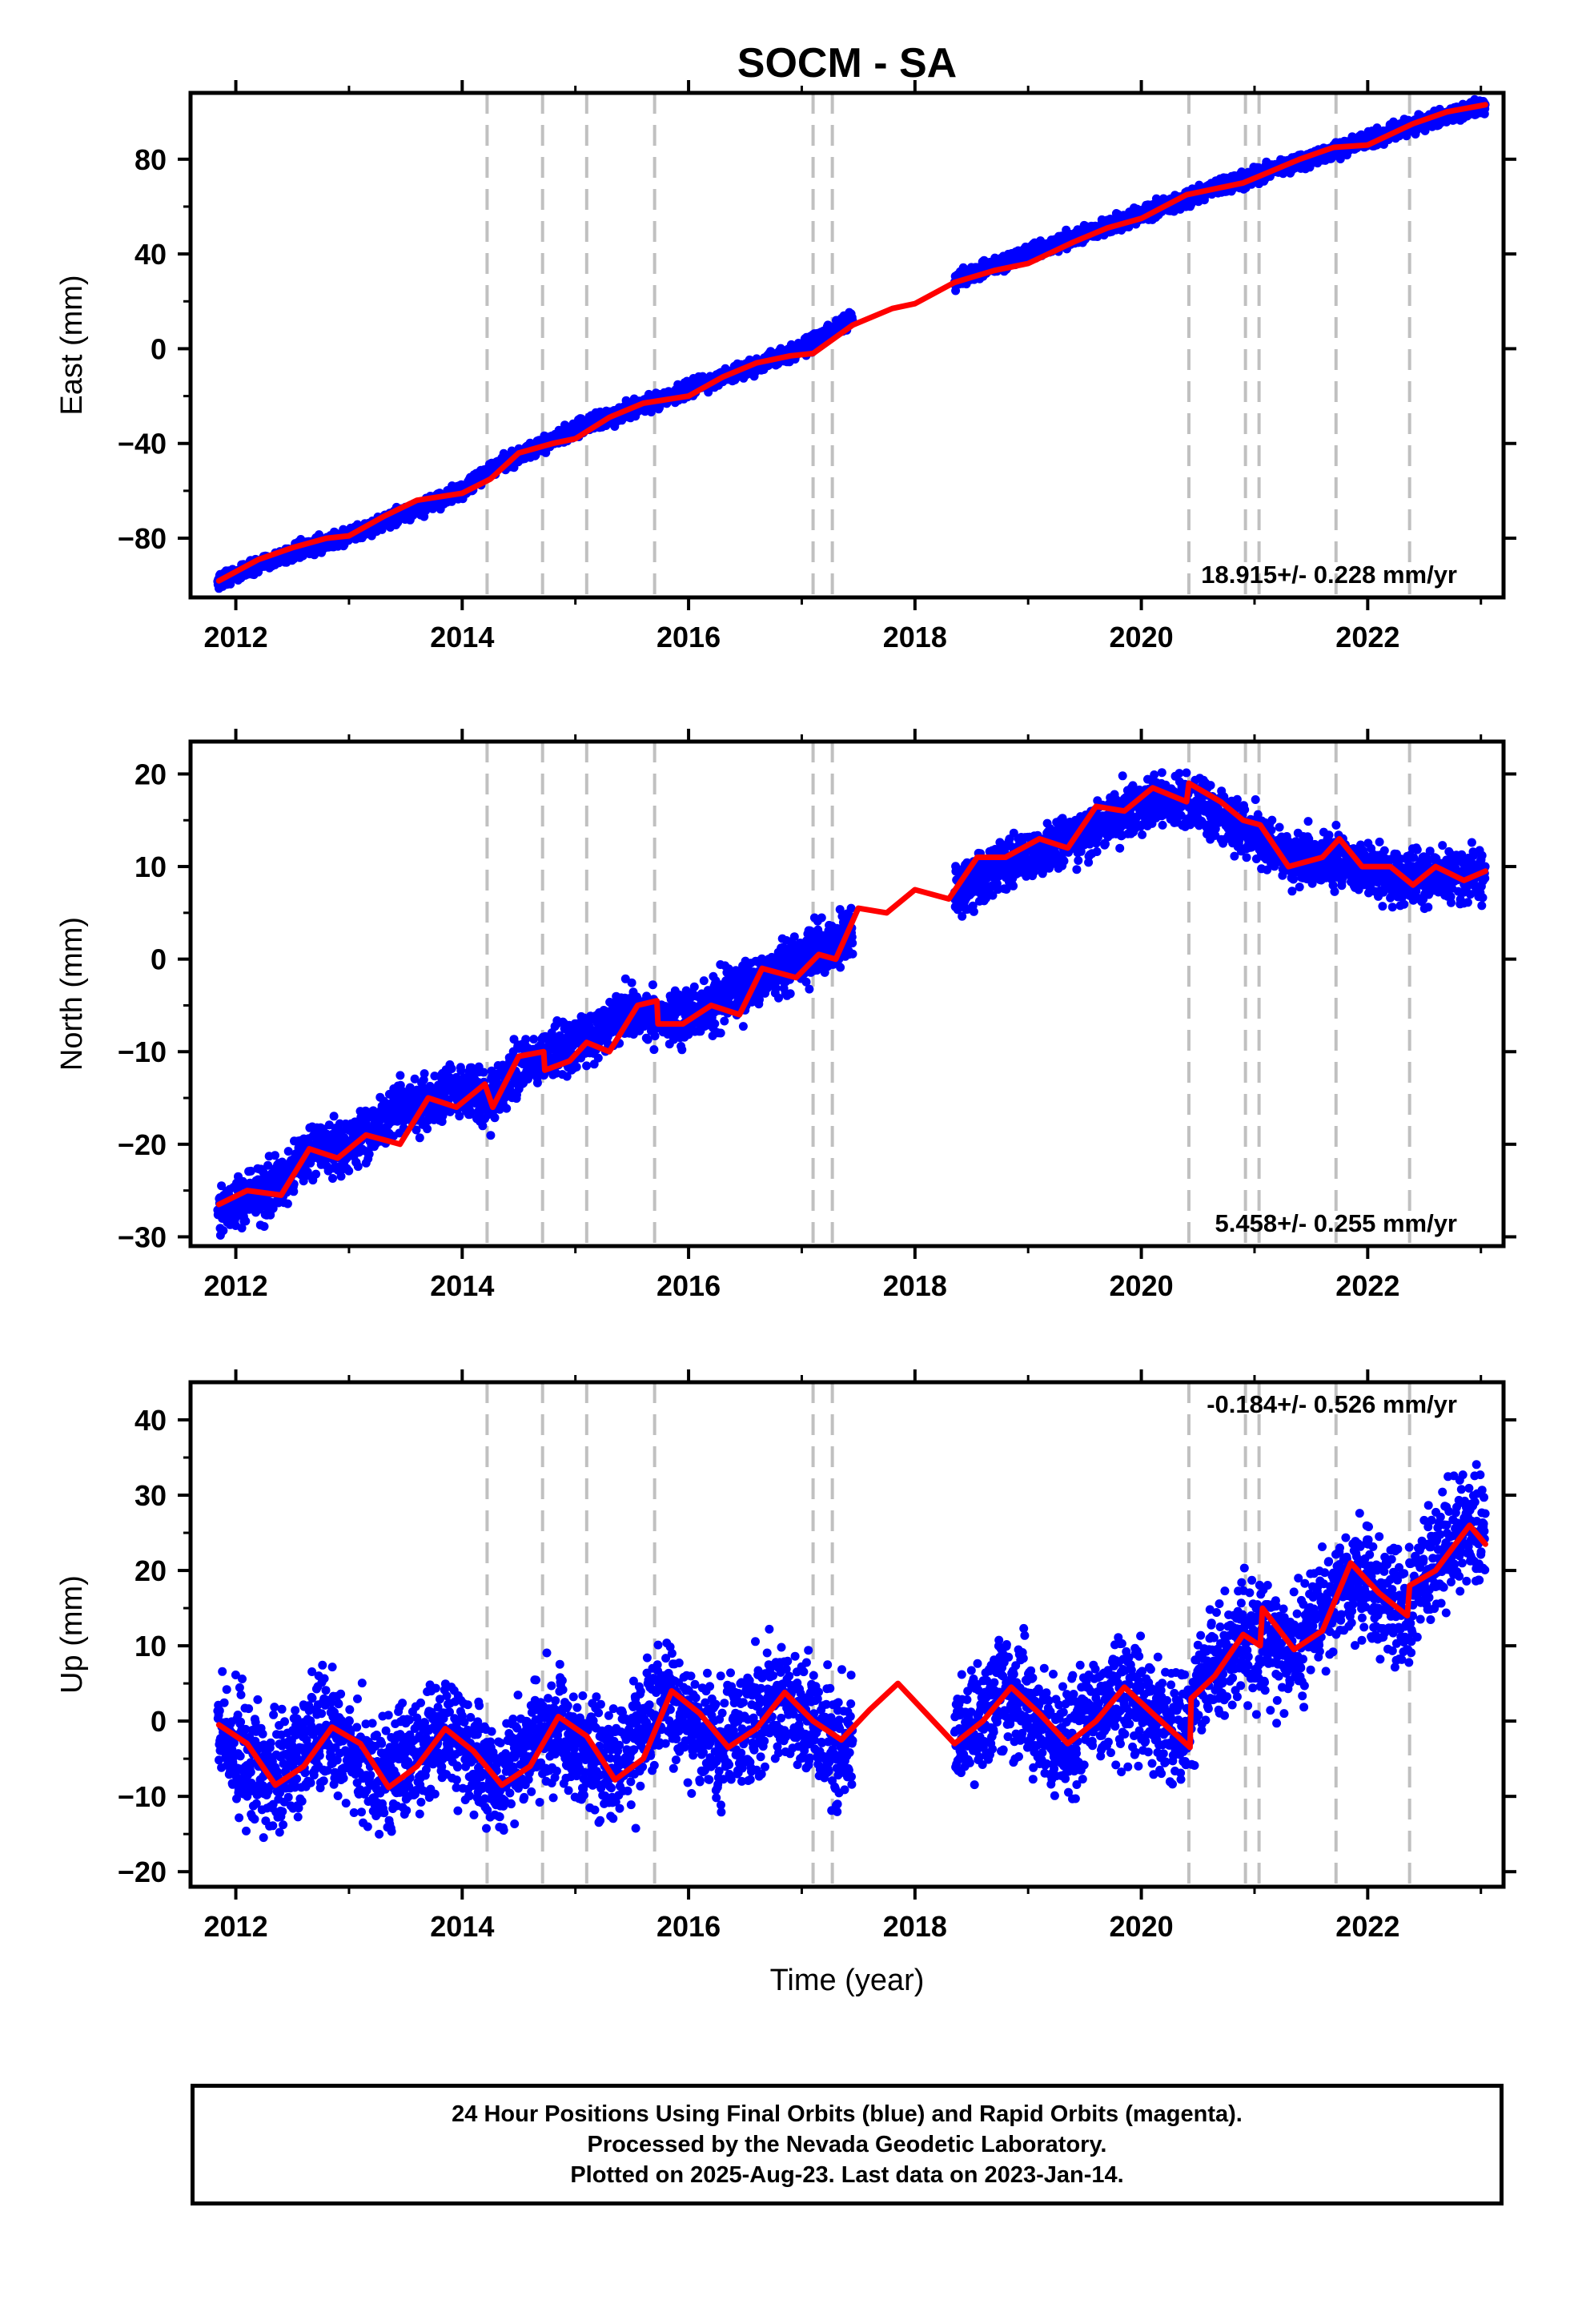  Describe the element at coordinates (915, 637) in the screenshot. I see `x-tick-label: 2018` at that location.